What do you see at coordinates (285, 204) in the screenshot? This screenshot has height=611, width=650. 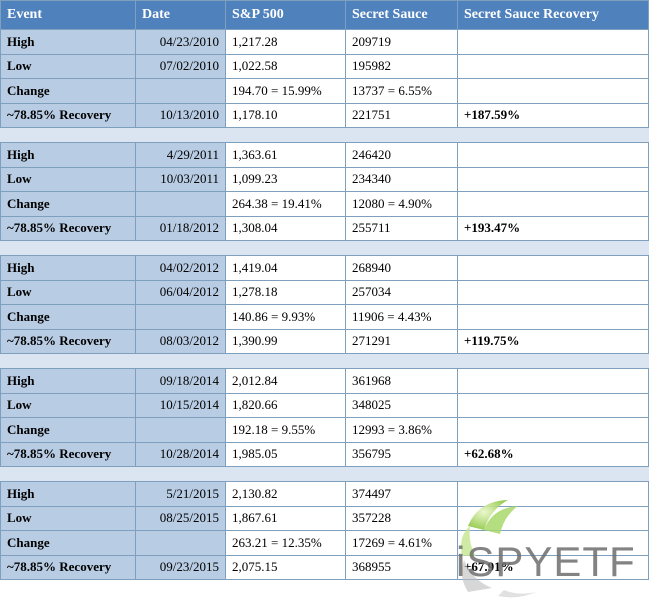 I see `sp500-cell: 264.38 = 19.41%` at bounding box center [285, 204].